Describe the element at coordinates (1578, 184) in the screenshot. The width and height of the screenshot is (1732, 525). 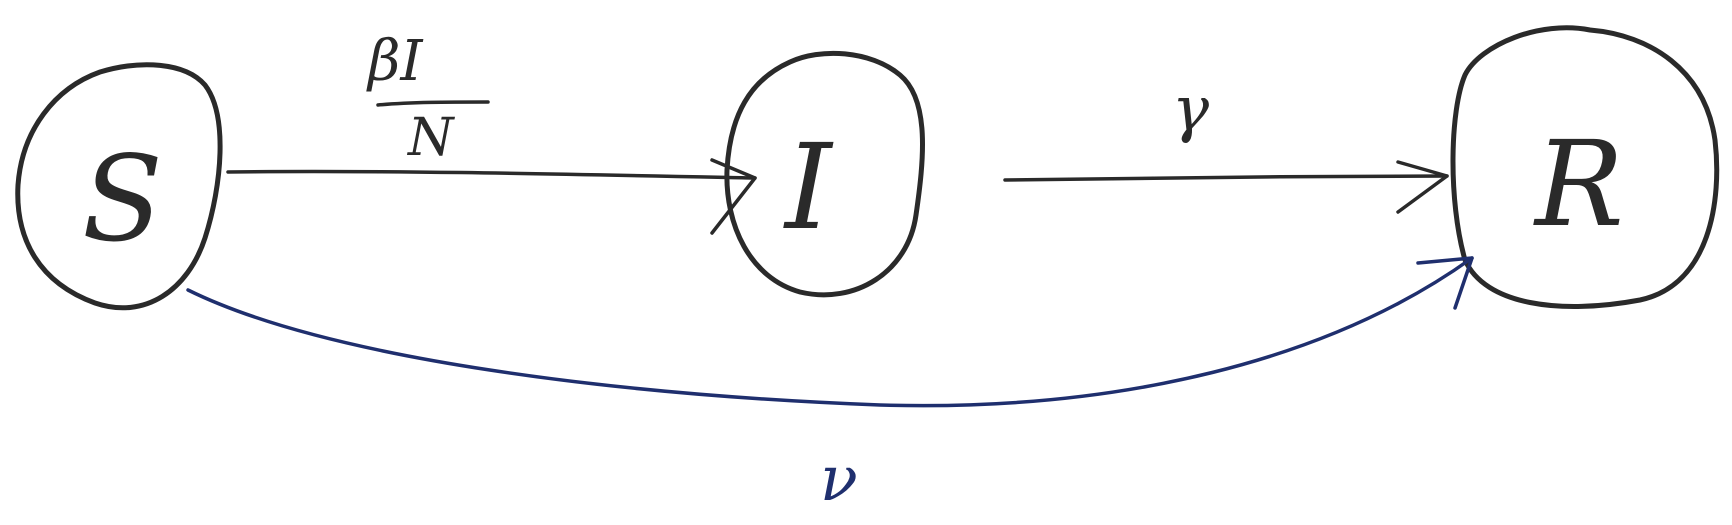
I see `node-r-label: R` at that location.